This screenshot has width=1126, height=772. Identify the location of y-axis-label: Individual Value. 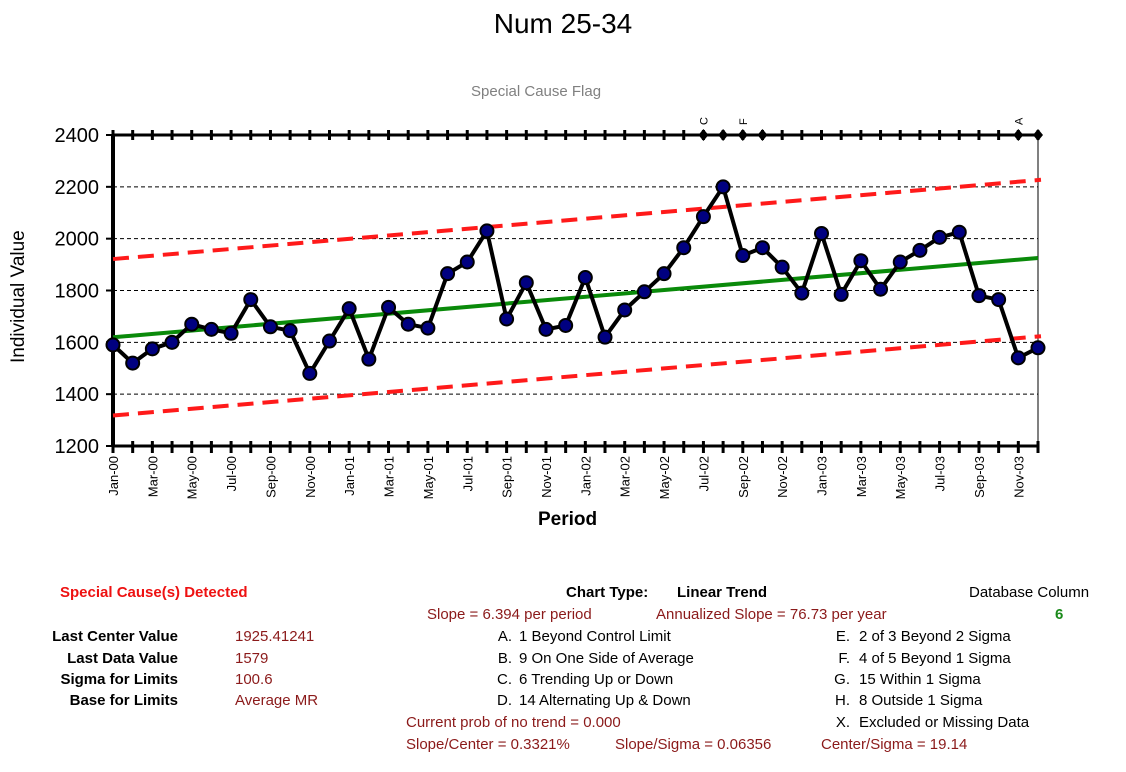
(18, 296).